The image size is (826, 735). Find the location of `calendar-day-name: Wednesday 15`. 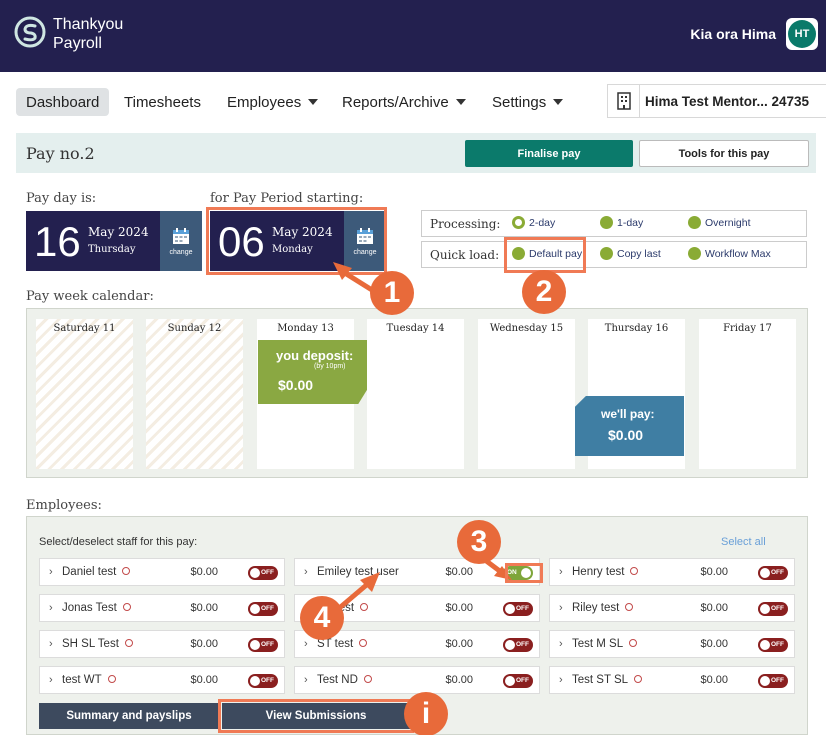

calendar-day-name: Wednesday 15 is located at coordinates (526, 328).